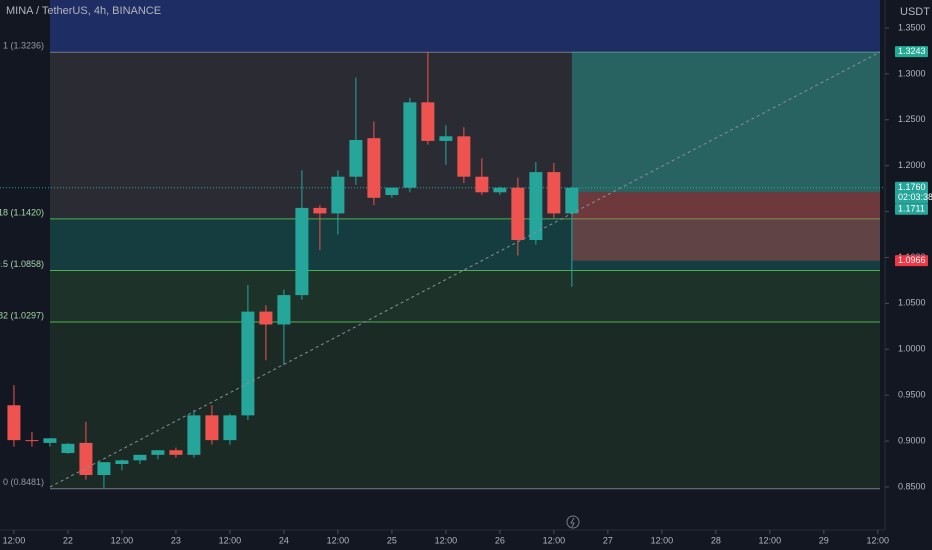  What do you see at coordinates (912, 395) in the screenshot?
I see `y-tick-label: 0.9500` at bounding box center [912, 395].